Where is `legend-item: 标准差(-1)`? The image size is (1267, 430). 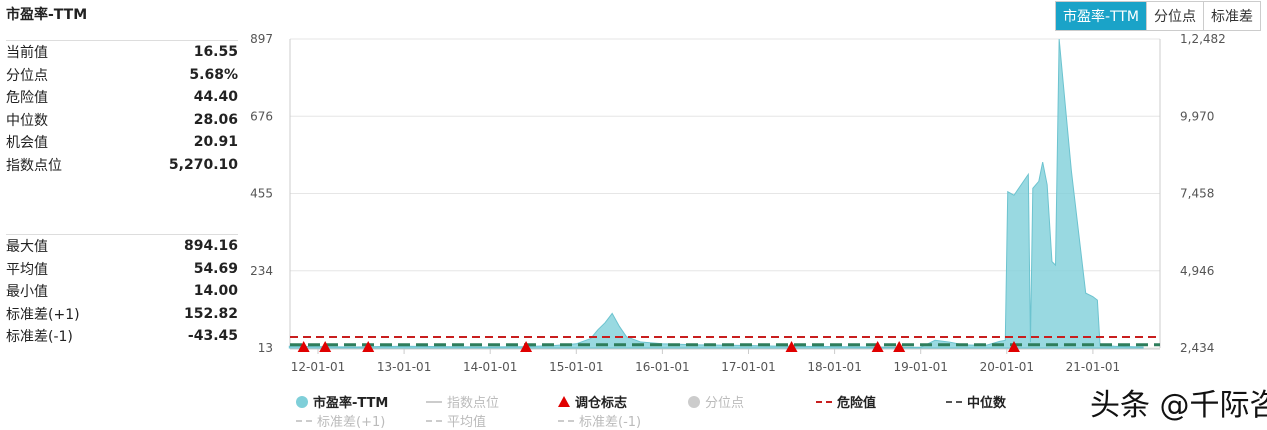 legend-item: 标准差(-1) is located at coordinates (599, 420).